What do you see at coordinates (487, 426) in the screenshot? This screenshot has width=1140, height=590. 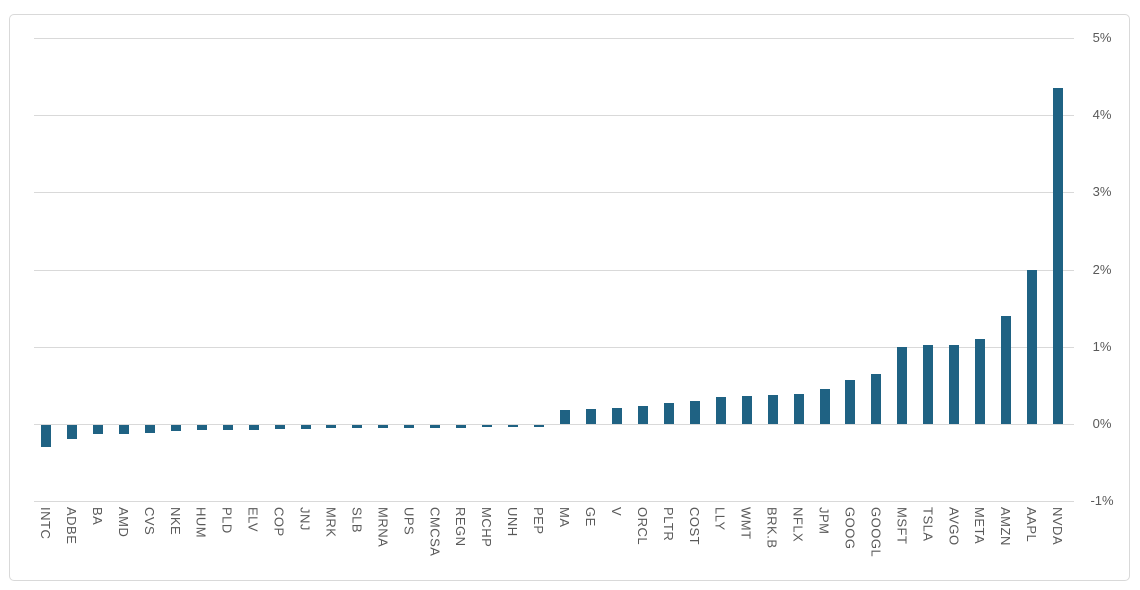 I see `bar-MCHP` at bounding box center [487, 426].